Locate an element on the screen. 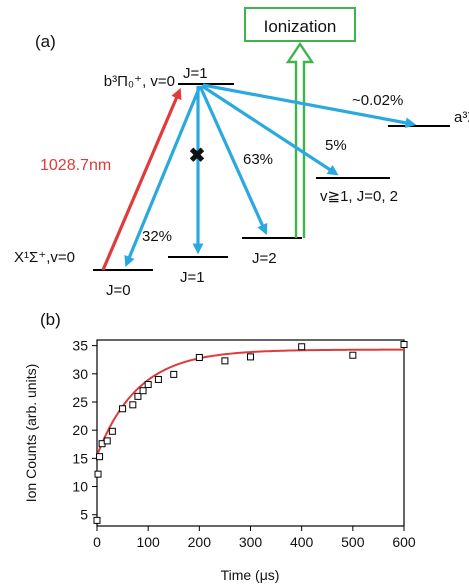 The height and width of the screenshot is (587, 469). branch-j0-label: 32% is located at coordinates (157, 236).